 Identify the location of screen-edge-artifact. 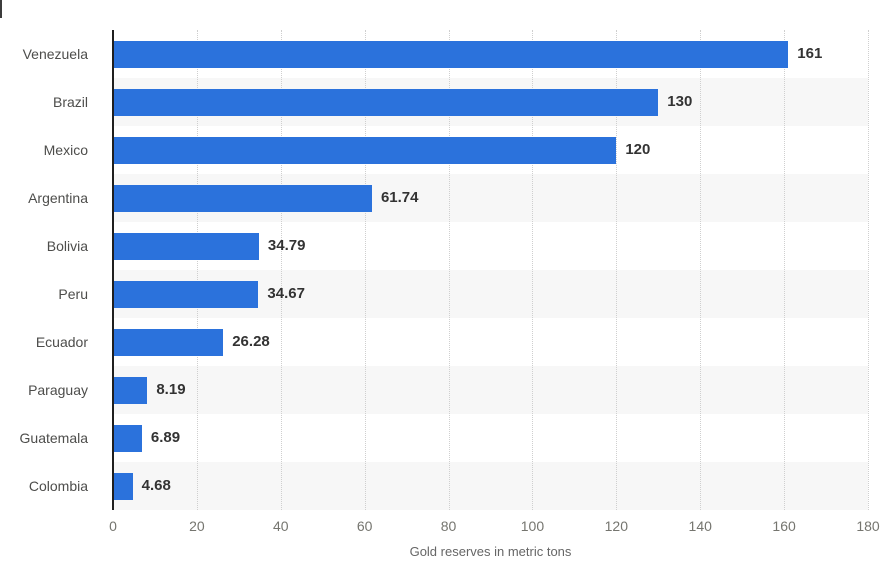
(1, 9).